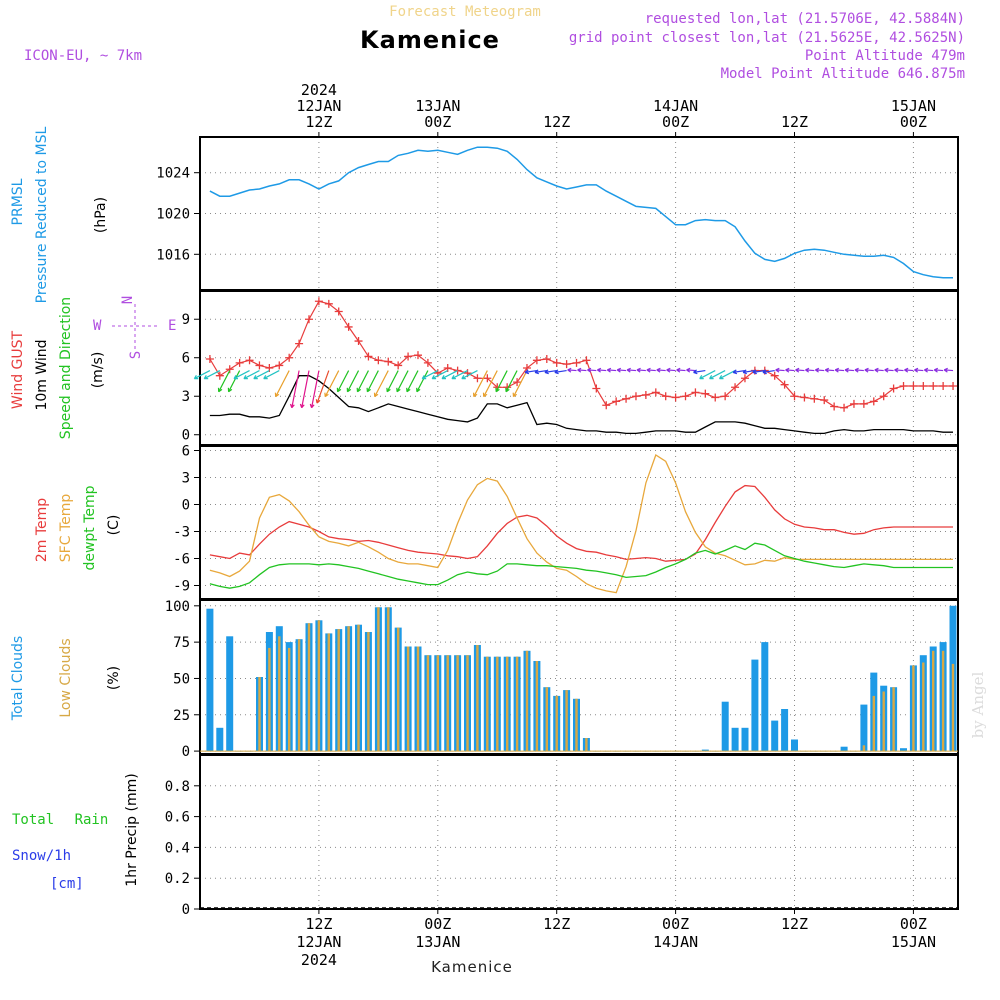 This screenshot has width=1000, height=1000. I want to click on bottom-time-label: 2024, so click(319, 960).